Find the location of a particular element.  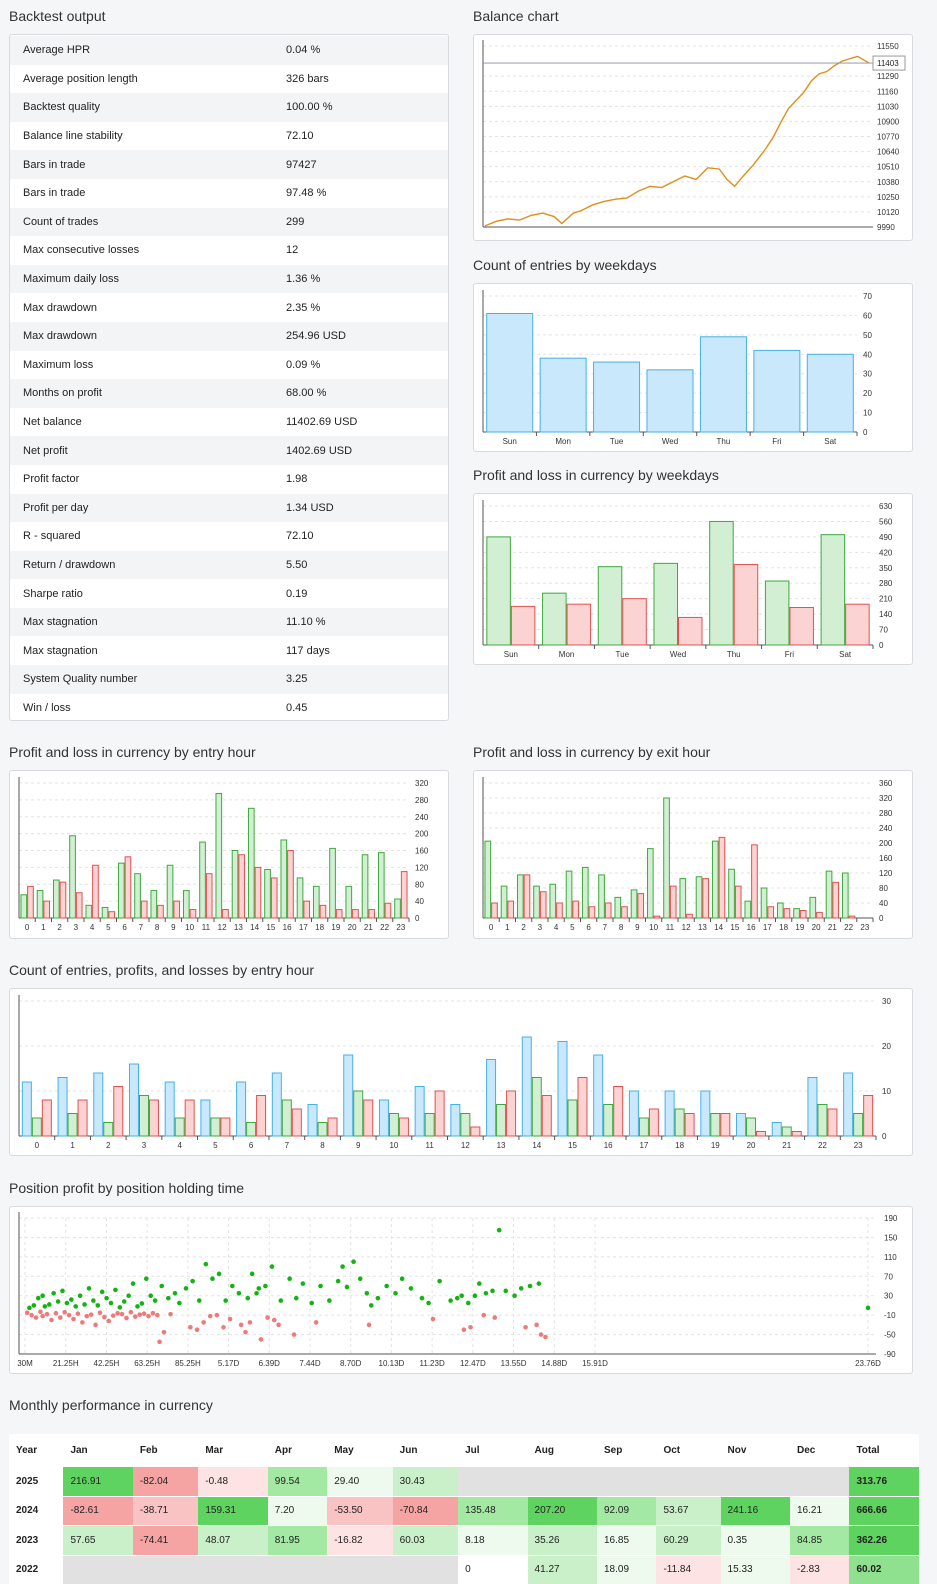

stat-label: Maximum daily loss is located at coordinates (141, 279).